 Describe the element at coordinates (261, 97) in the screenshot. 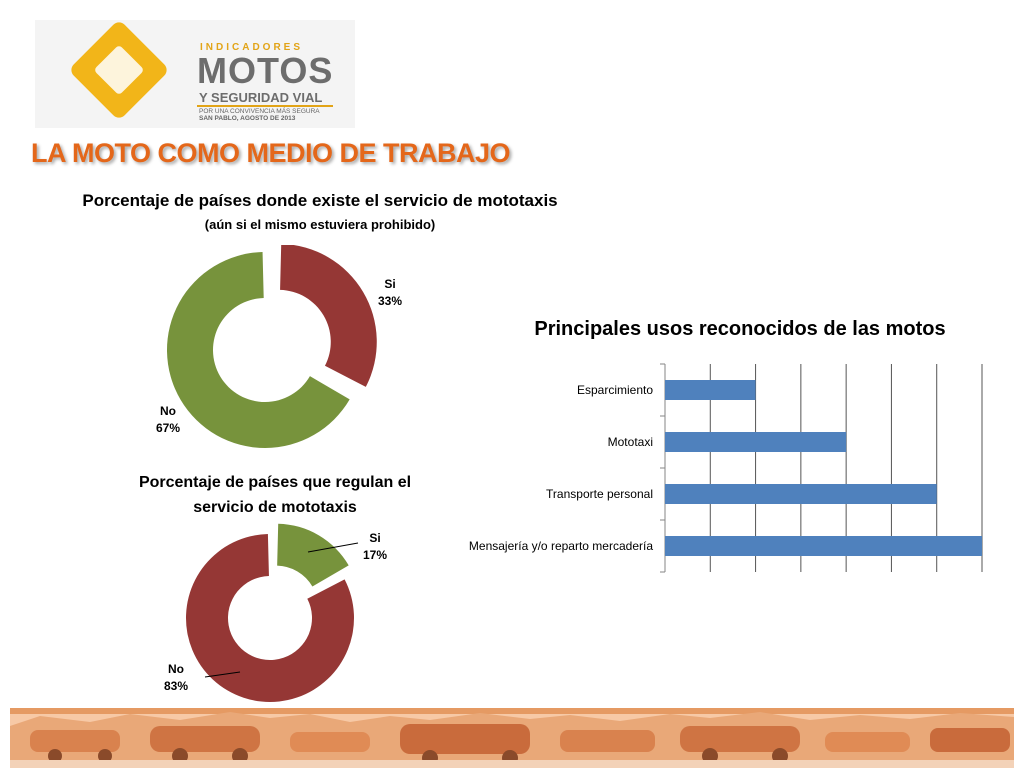

I see `logo-line-3: Y SEGURIDAD VIAL` at that location.